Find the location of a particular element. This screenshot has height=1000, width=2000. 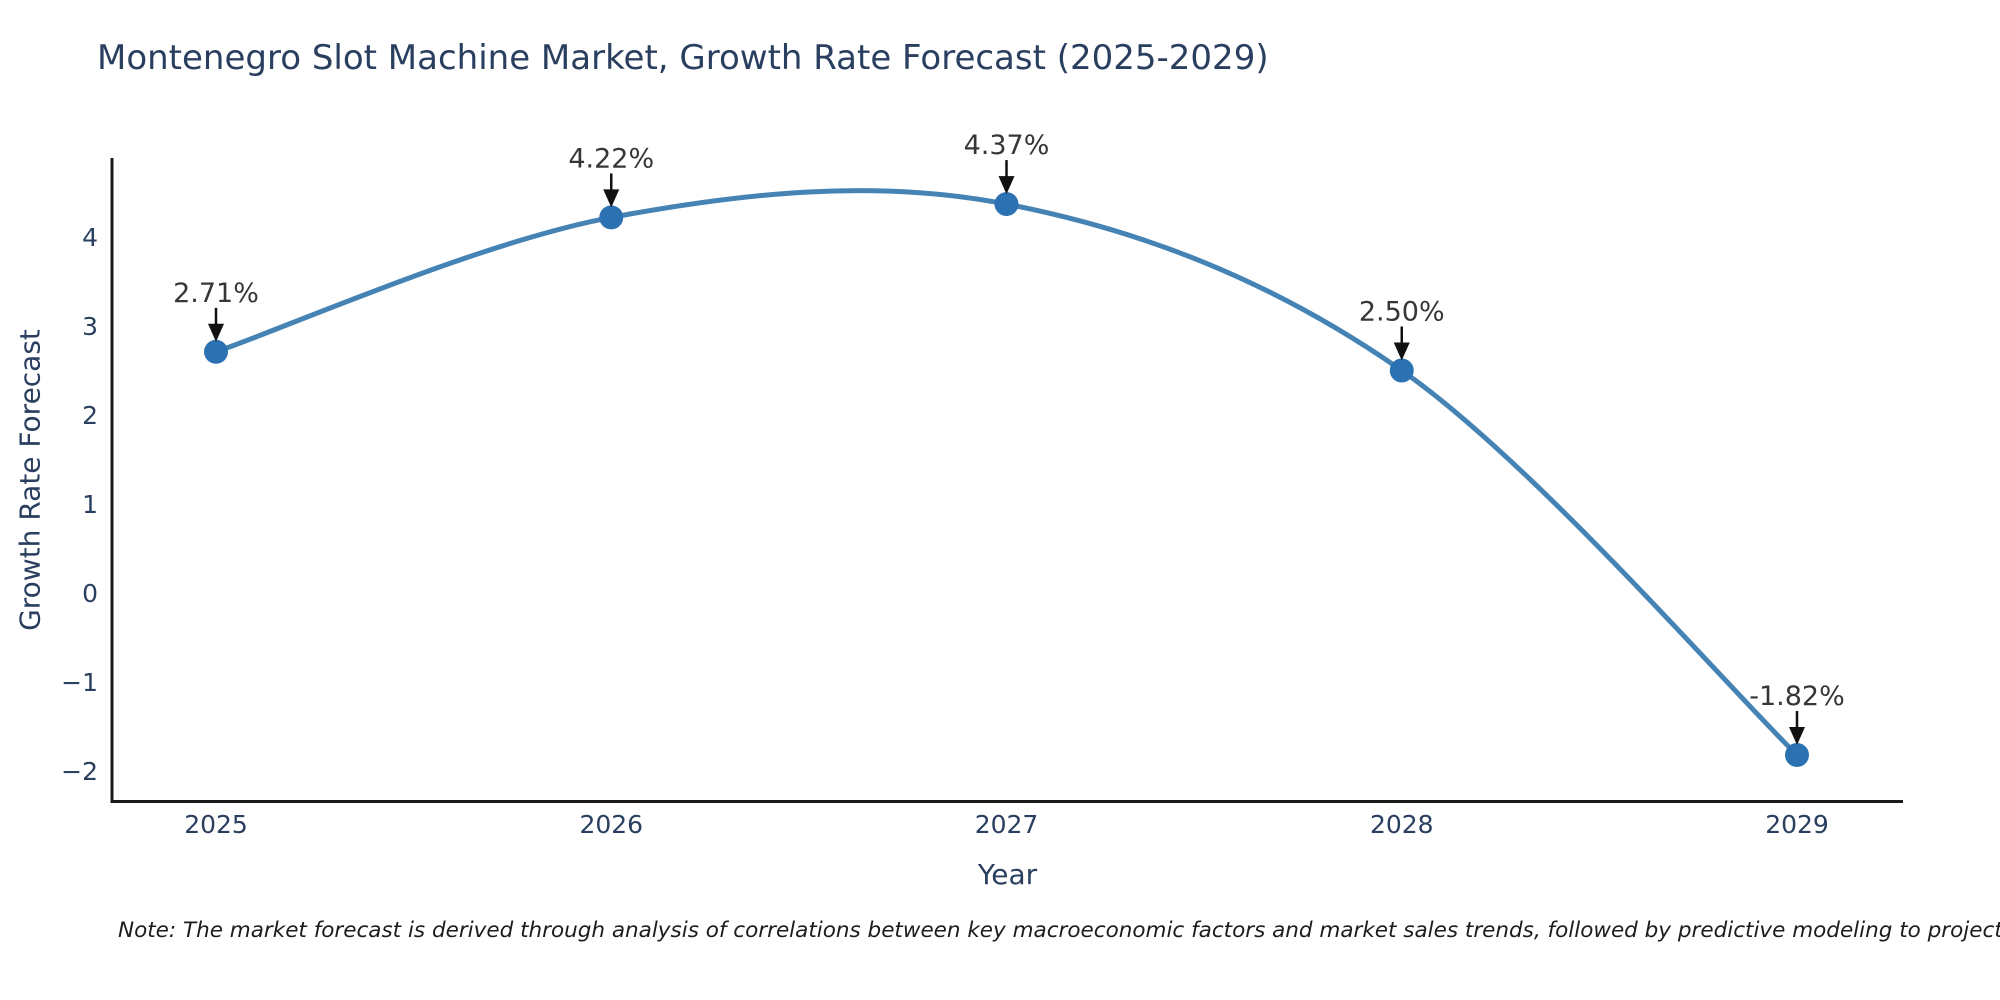

y-tick-label: −1 is located at coordinates (79, 682).